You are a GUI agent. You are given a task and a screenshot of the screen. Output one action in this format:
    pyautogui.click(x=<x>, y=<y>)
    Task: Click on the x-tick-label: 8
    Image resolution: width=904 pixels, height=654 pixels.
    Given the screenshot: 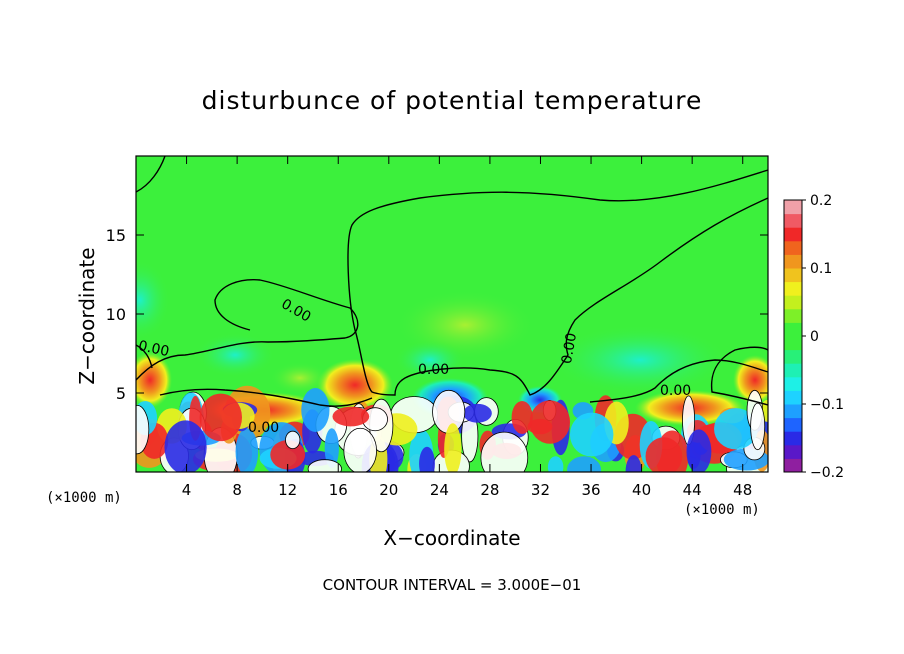 What is the action you would take?
    pyautogui.click(x=237, y=490)
    